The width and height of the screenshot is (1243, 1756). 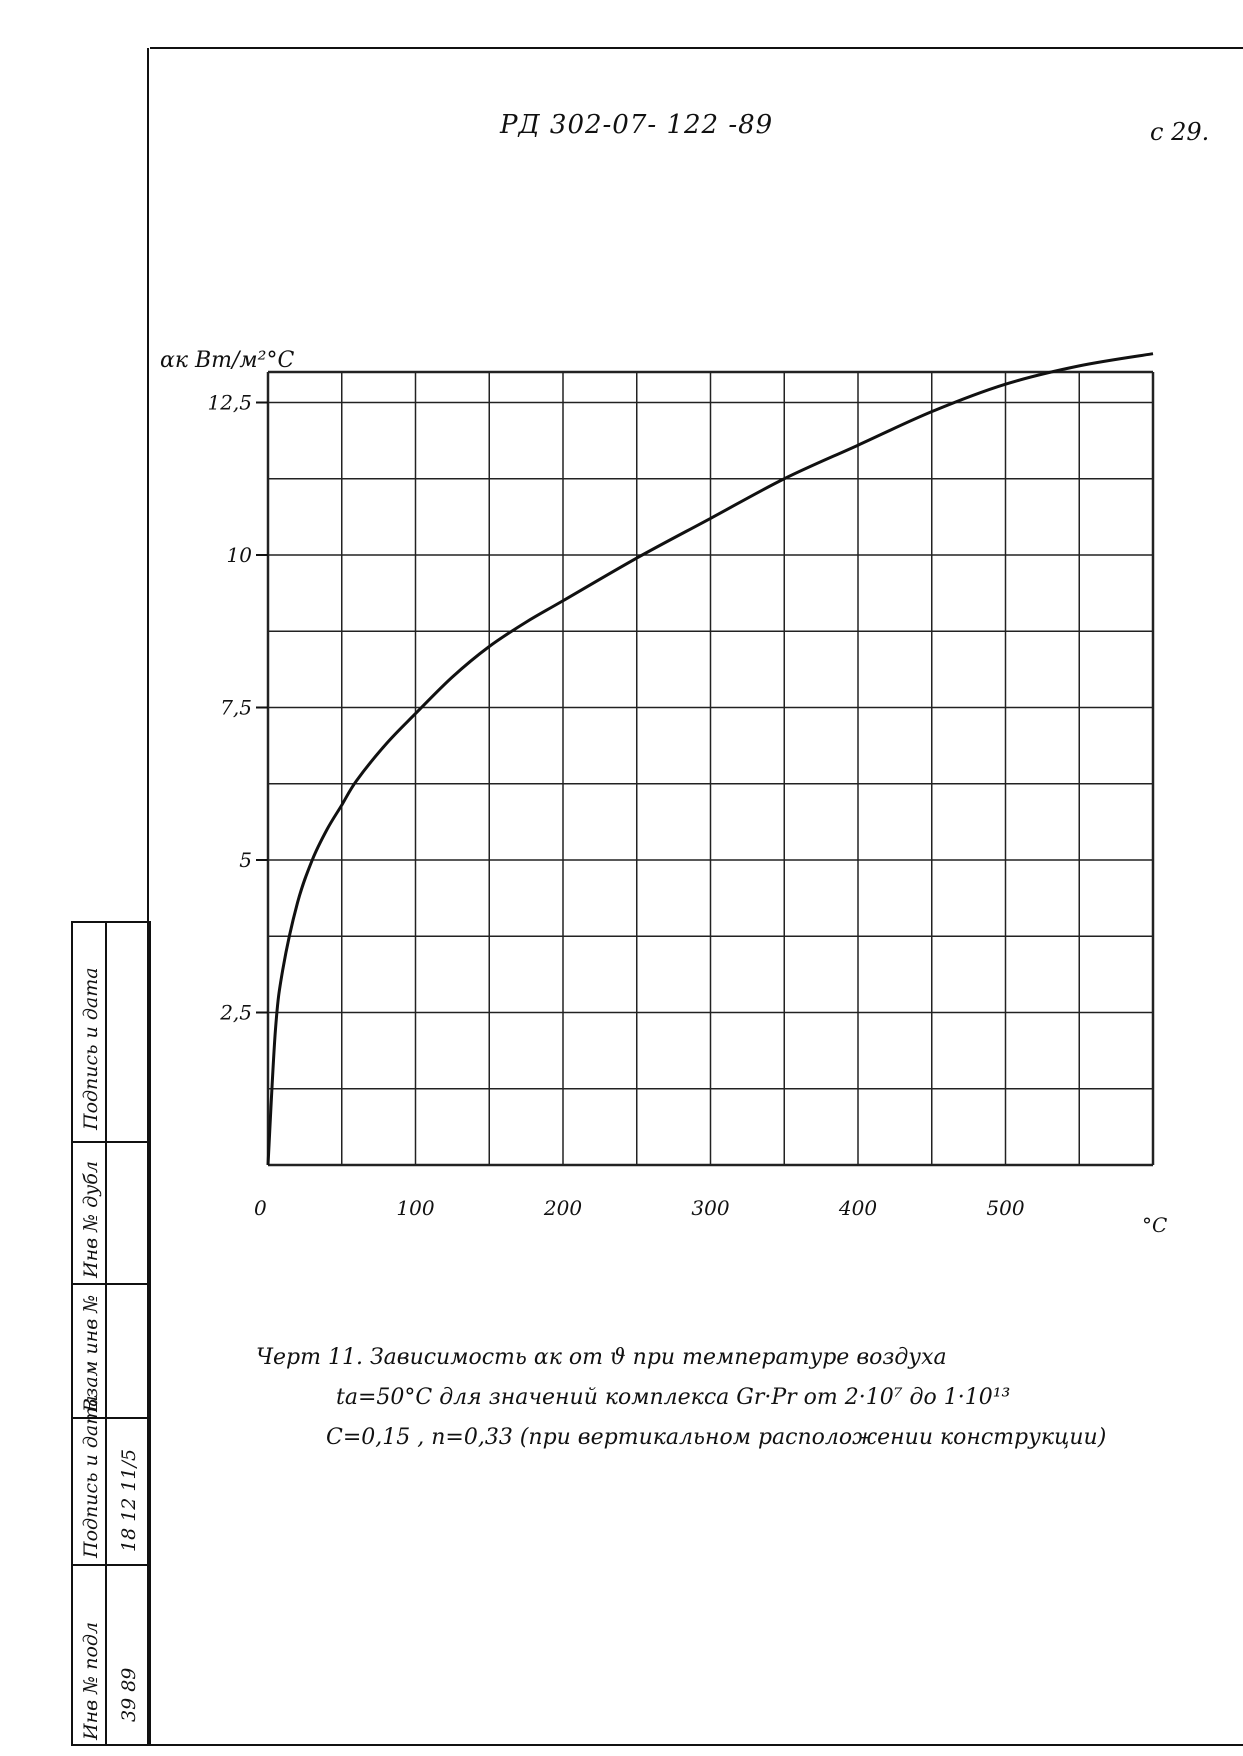 What do you see at coordinates (235, 1013) in the screenshot?
I see `y-tick-label: 2,5` at bounding box center [235, 1013].